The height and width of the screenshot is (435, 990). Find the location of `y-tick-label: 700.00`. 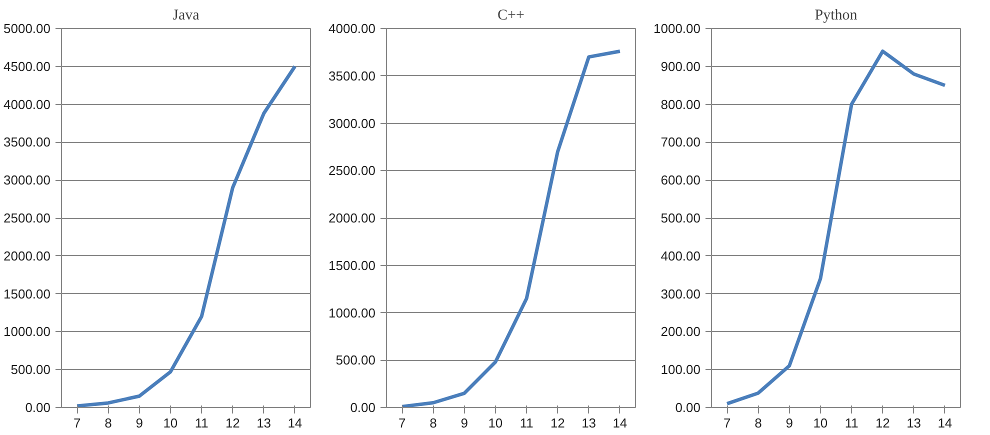

y-tick-label: 700.00 is located at coordinates (680, 142).